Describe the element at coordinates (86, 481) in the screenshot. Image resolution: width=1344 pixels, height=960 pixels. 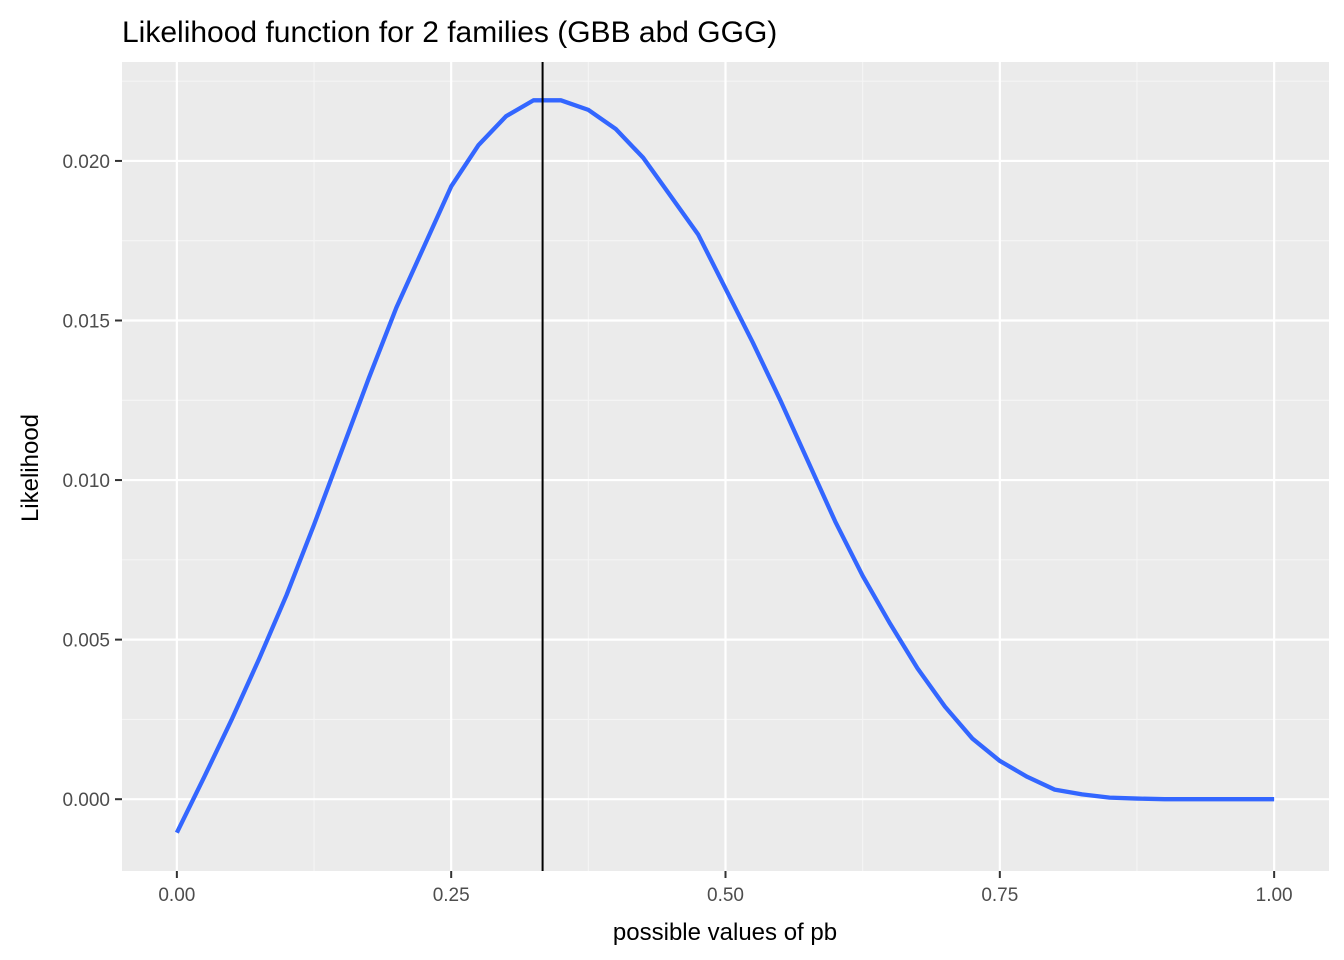
I see `y-tick-label: 0.010` at that location.